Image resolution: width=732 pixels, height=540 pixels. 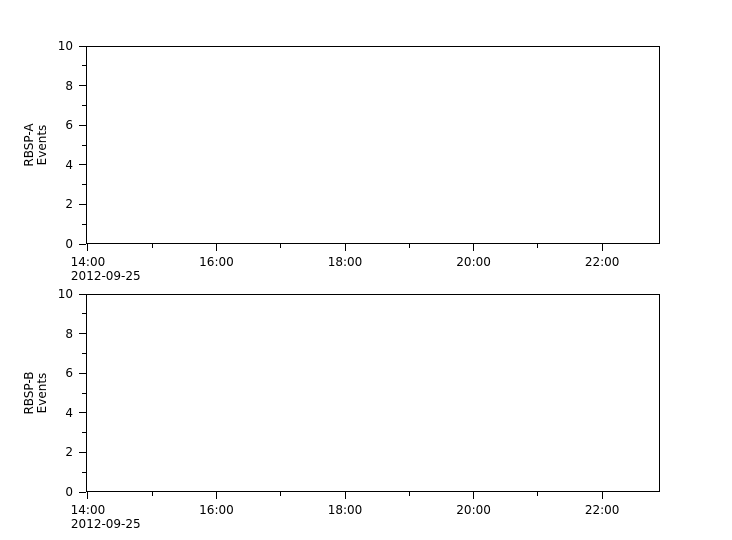 I want to click on y-axis-label: RBSP-B Events, so click(x=35, y=392).